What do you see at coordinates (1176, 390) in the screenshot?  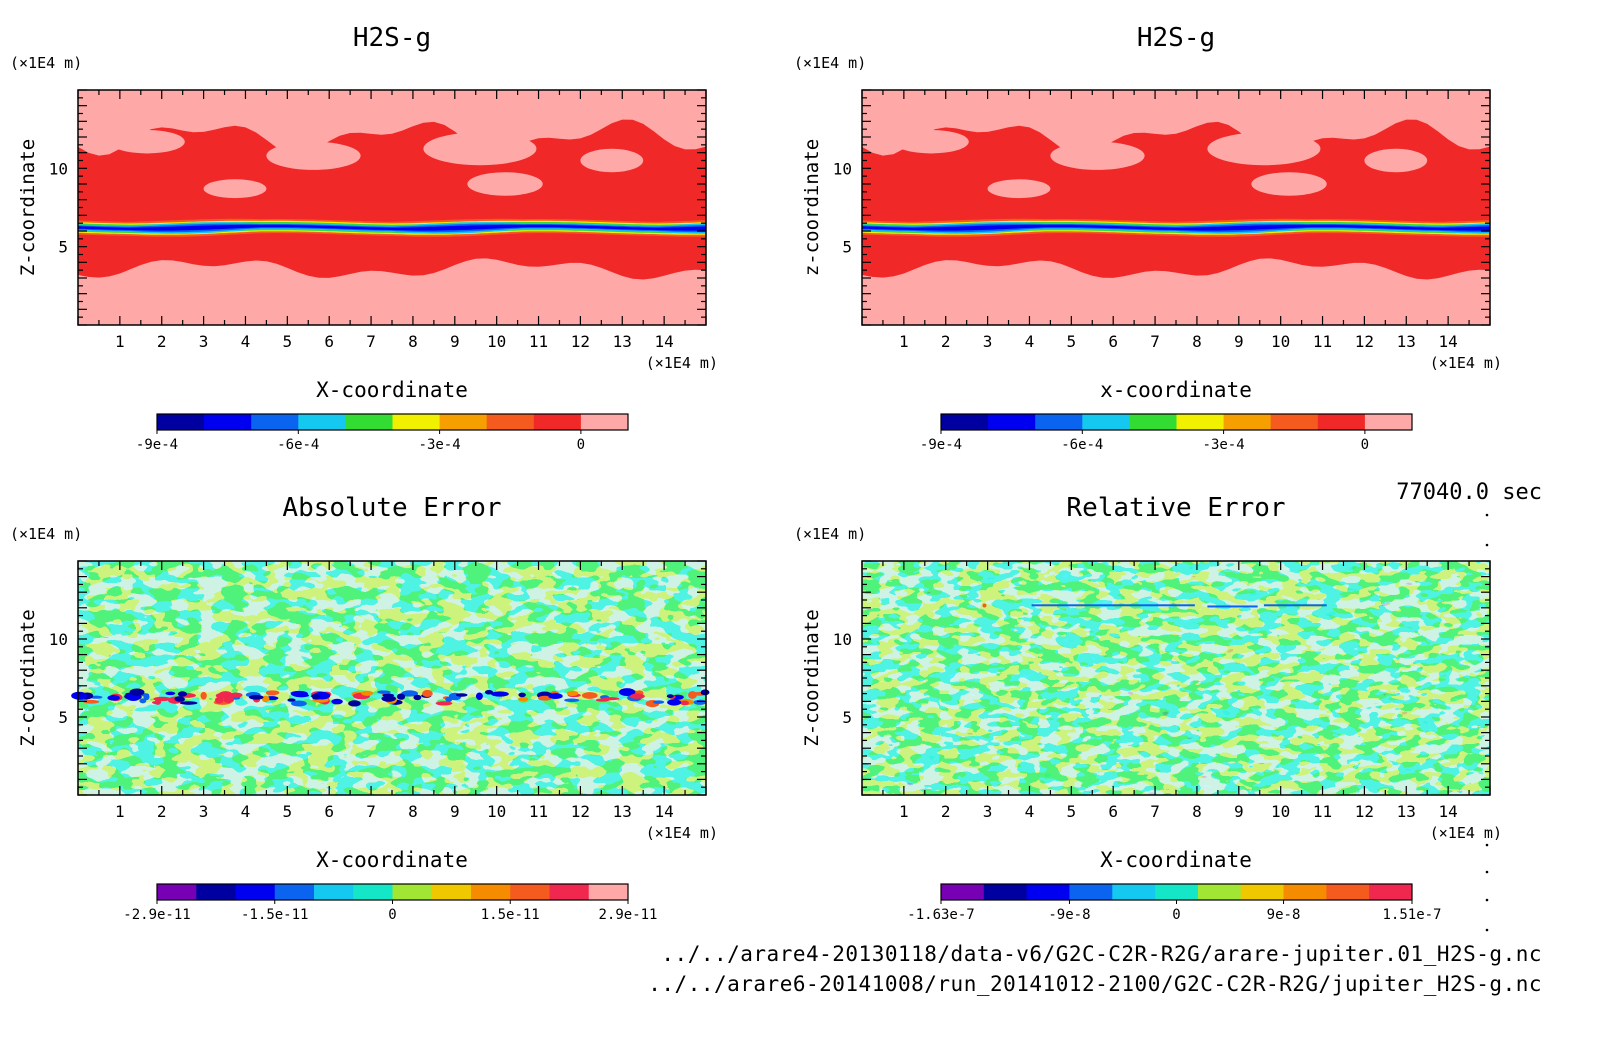 I see `x-axis-label: x-coordinate` at bounding box center [1176, 390].